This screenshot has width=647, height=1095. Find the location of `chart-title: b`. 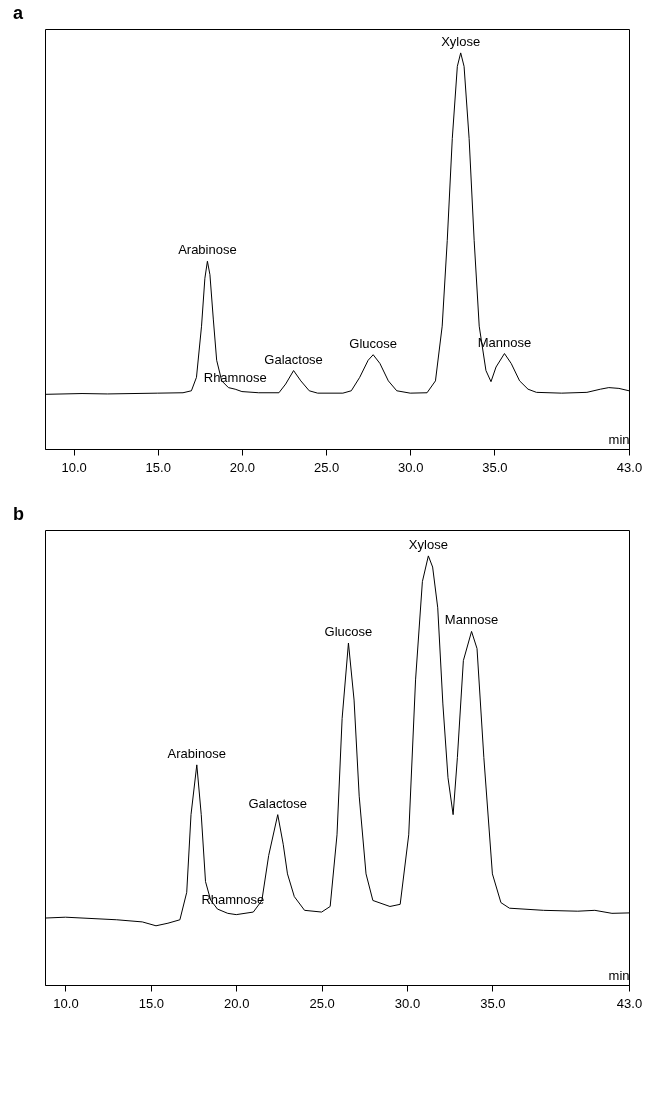

chart-title: b is located at coordinates (18, 514).